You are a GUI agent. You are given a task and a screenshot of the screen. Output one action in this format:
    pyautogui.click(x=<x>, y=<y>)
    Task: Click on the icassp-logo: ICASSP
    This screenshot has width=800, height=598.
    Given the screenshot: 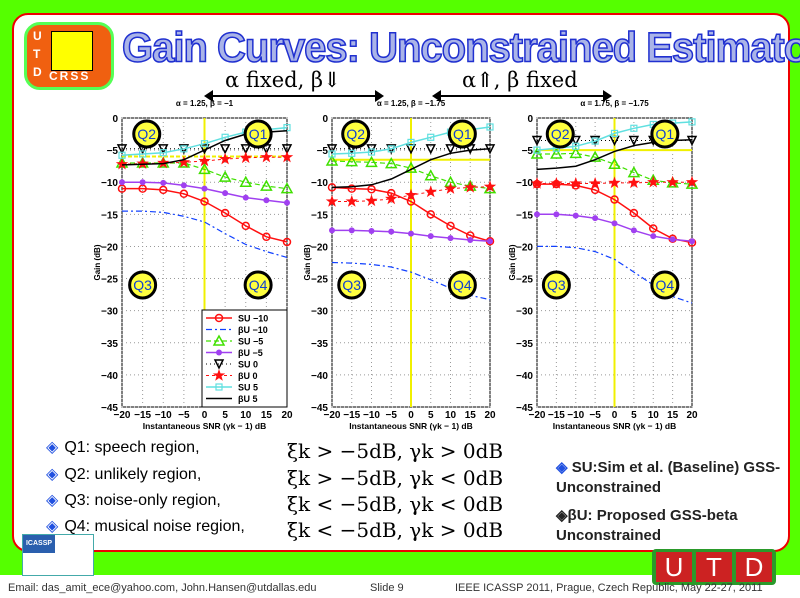 What is the action you would take?
    pyautogui.click(x=58, y=555)
    